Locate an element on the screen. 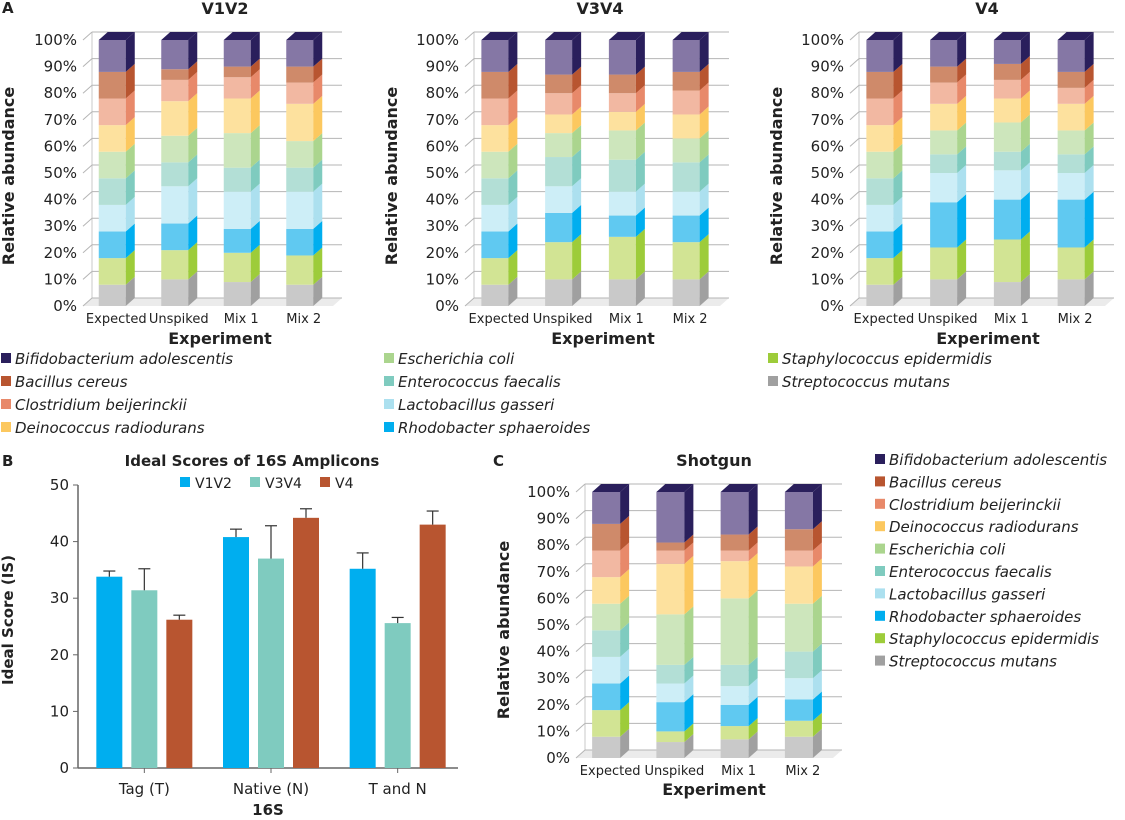 The height and width of the screenshot is (820, 1125). x-tick-label: Mix 2 is located at coordinates (690, 319).